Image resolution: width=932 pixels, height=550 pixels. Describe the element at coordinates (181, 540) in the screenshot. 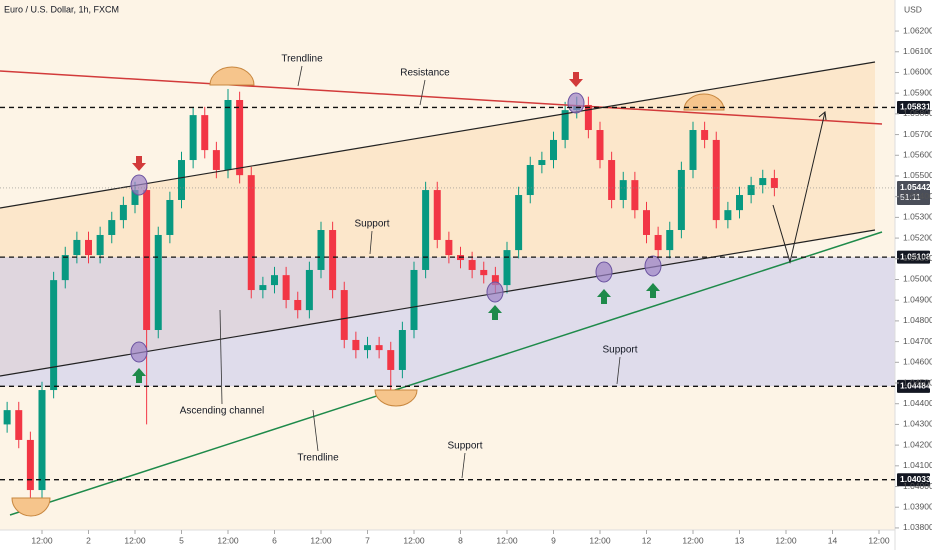

I see `x-tick-label: 5` at that location.